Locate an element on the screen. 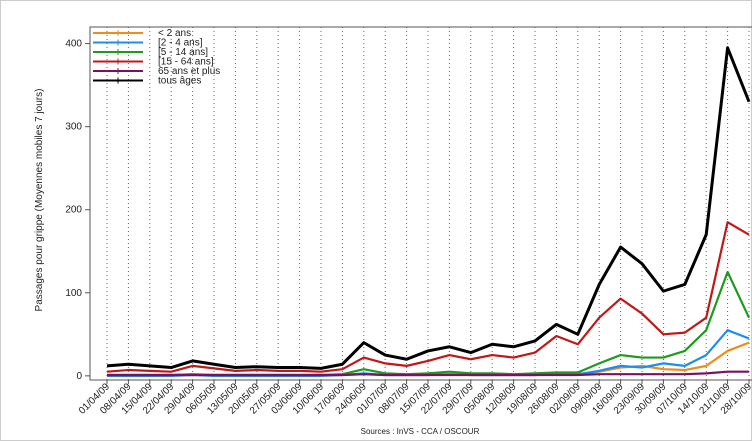 This screenshot has width=752, height=441. legend-label: [5 - 14 ans] is located at coordinates (183, 52).